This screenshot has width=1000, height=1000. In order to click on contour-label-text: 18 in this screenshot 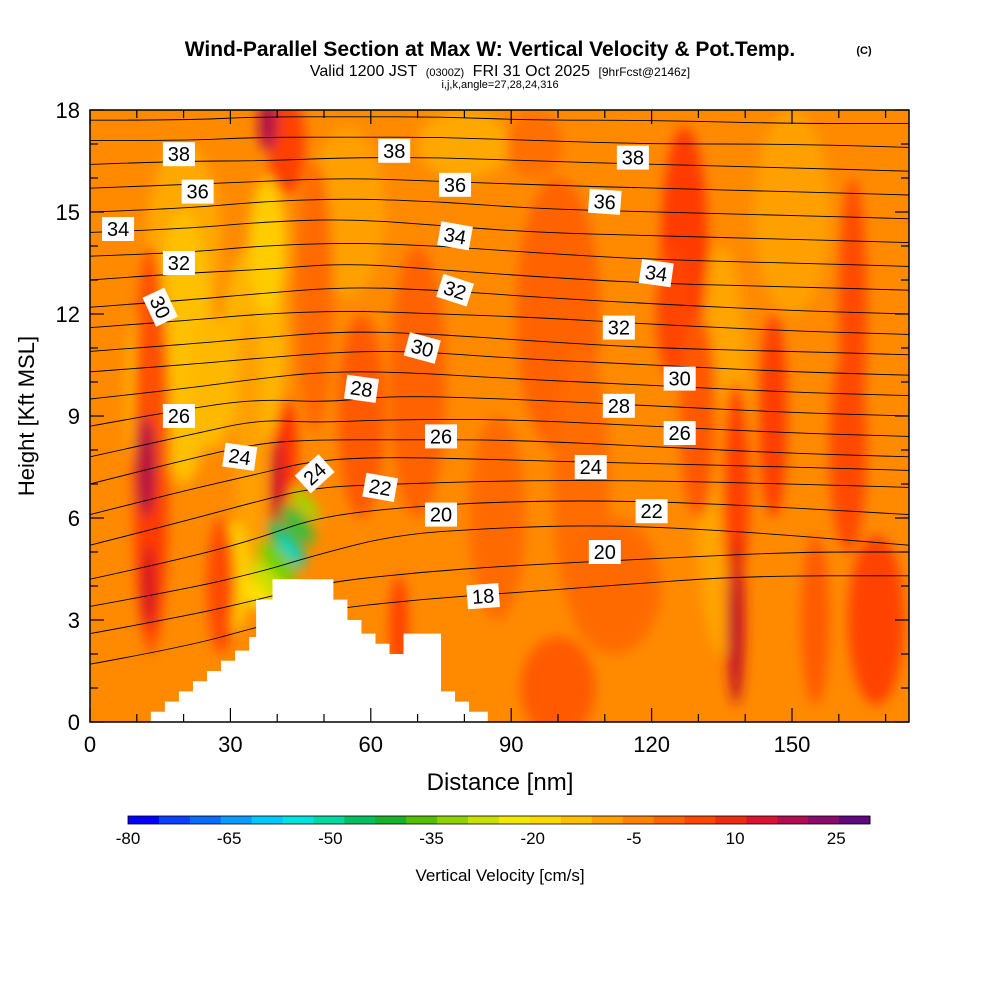, I will do `click(483, 596)`.